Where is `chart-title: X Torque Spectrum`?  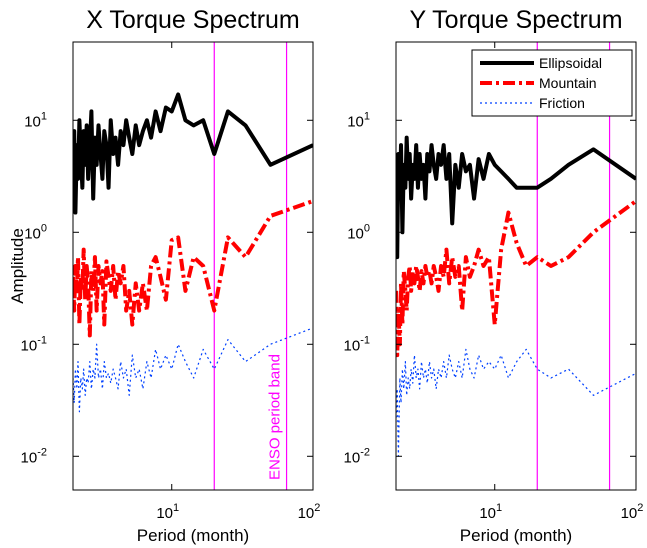
chart-title: X Torque Spectrum is located at coordinates (193, 20).